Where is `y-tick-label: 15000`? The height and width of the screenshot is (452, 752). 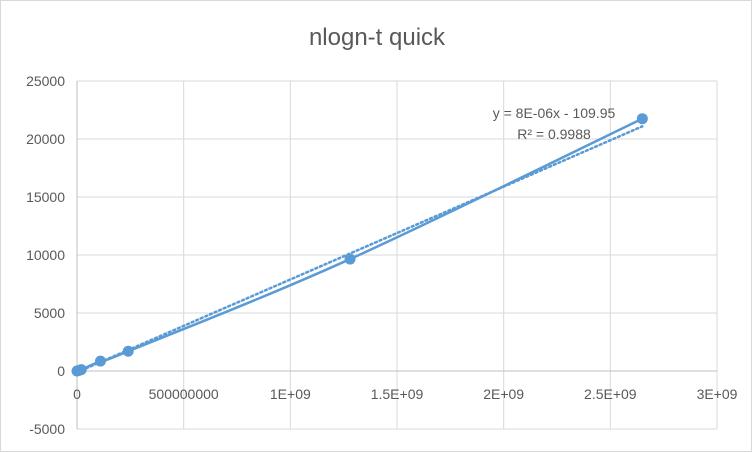
y-tick-label: 15000 is located at coordinates (45, 197).